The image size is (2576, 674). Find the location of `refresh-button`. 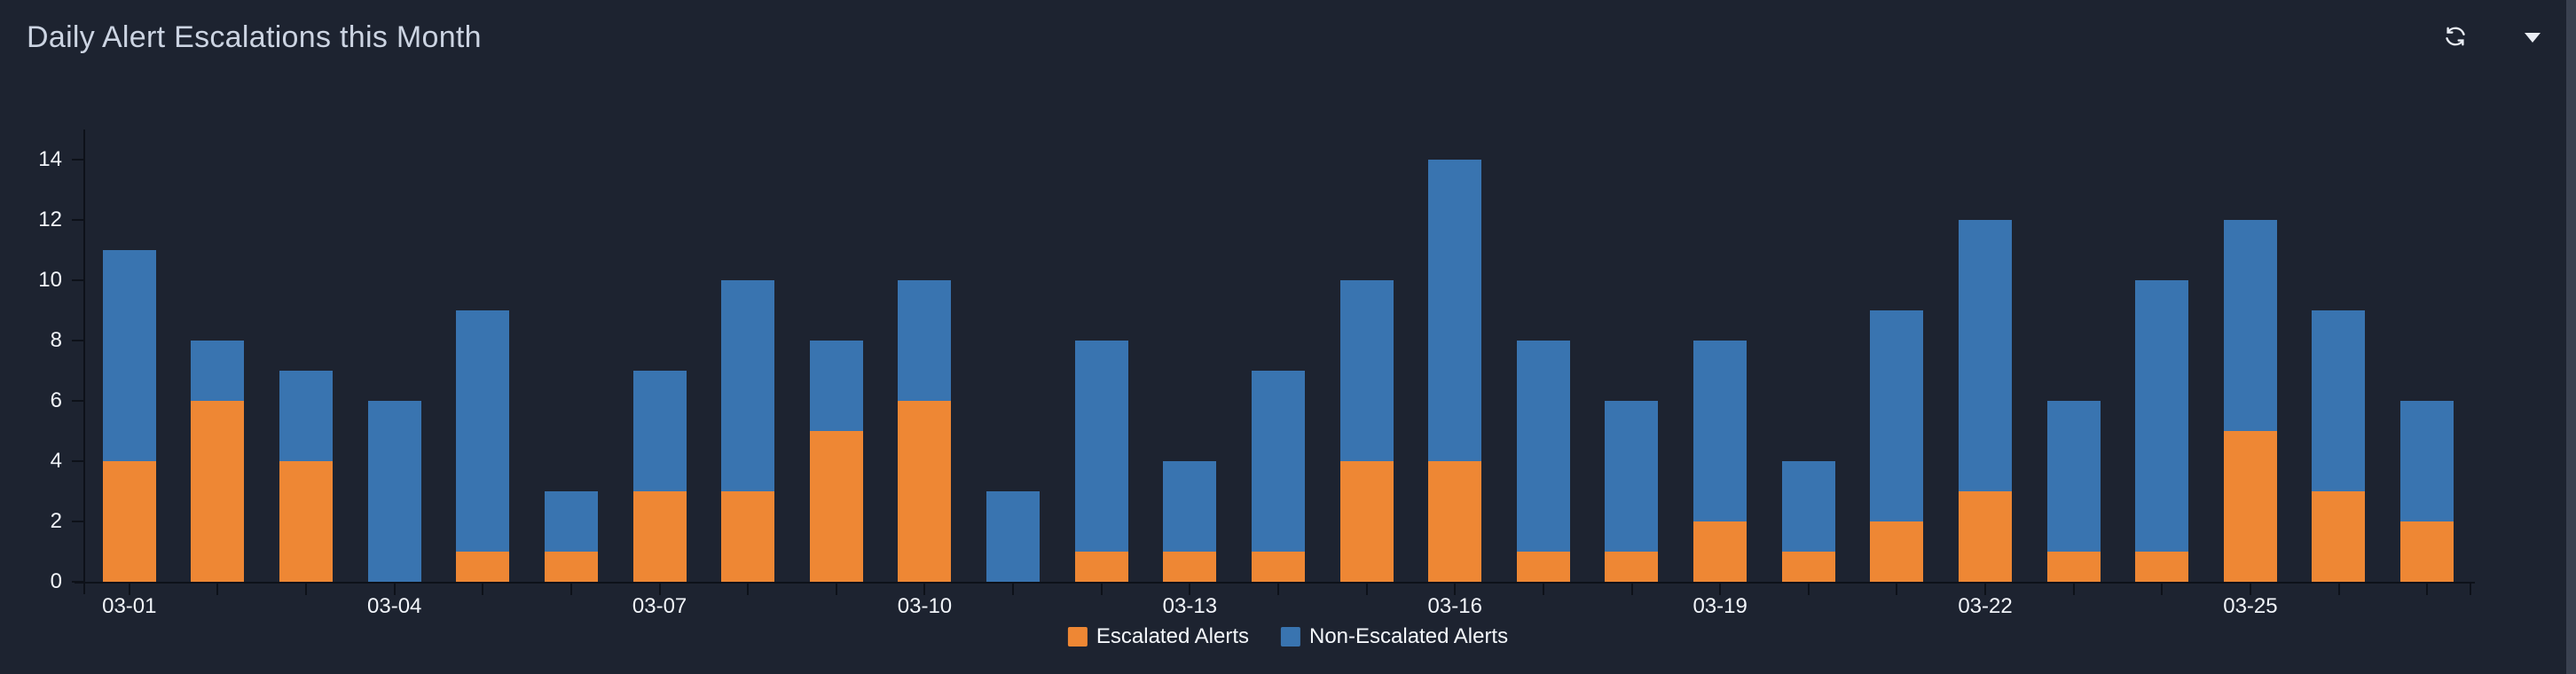

refresh-button is located at coordinates (2455, 37).